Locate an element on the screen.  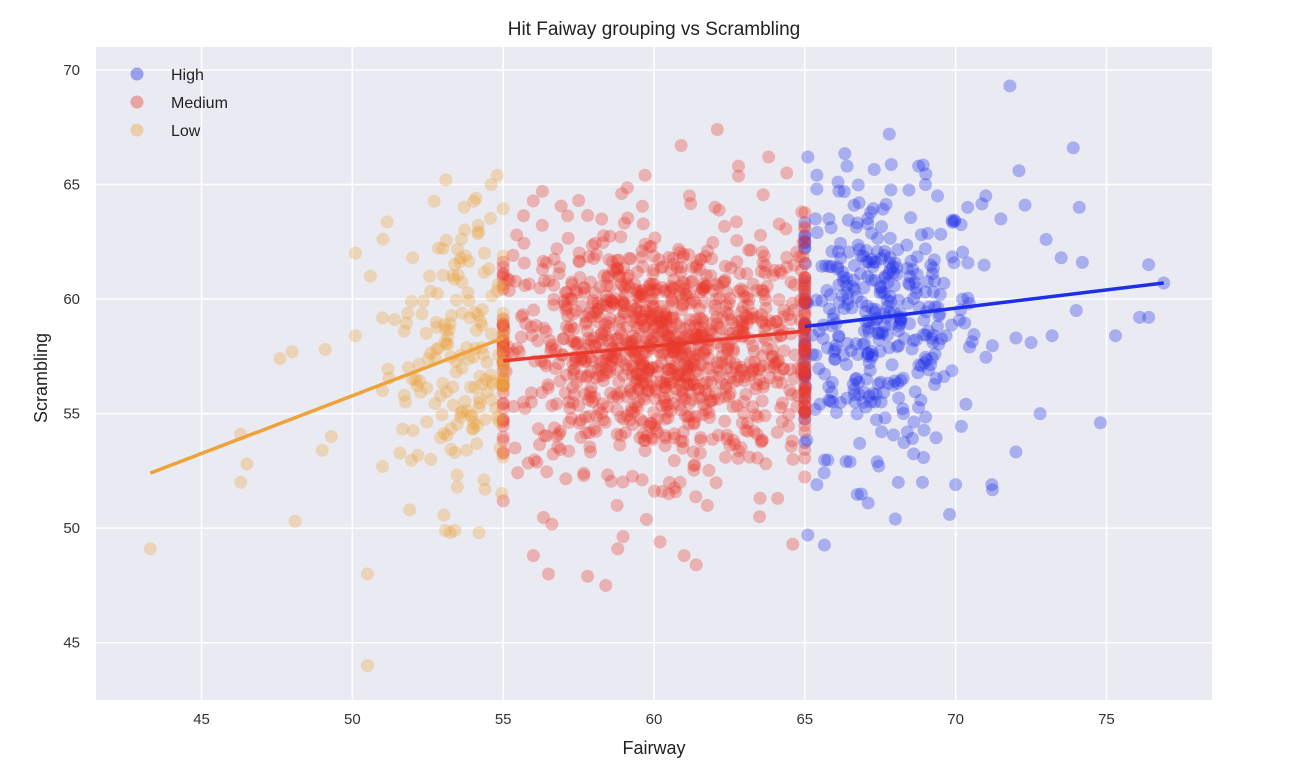
x-tick-label: 70 is located at coordinates (955, 719).